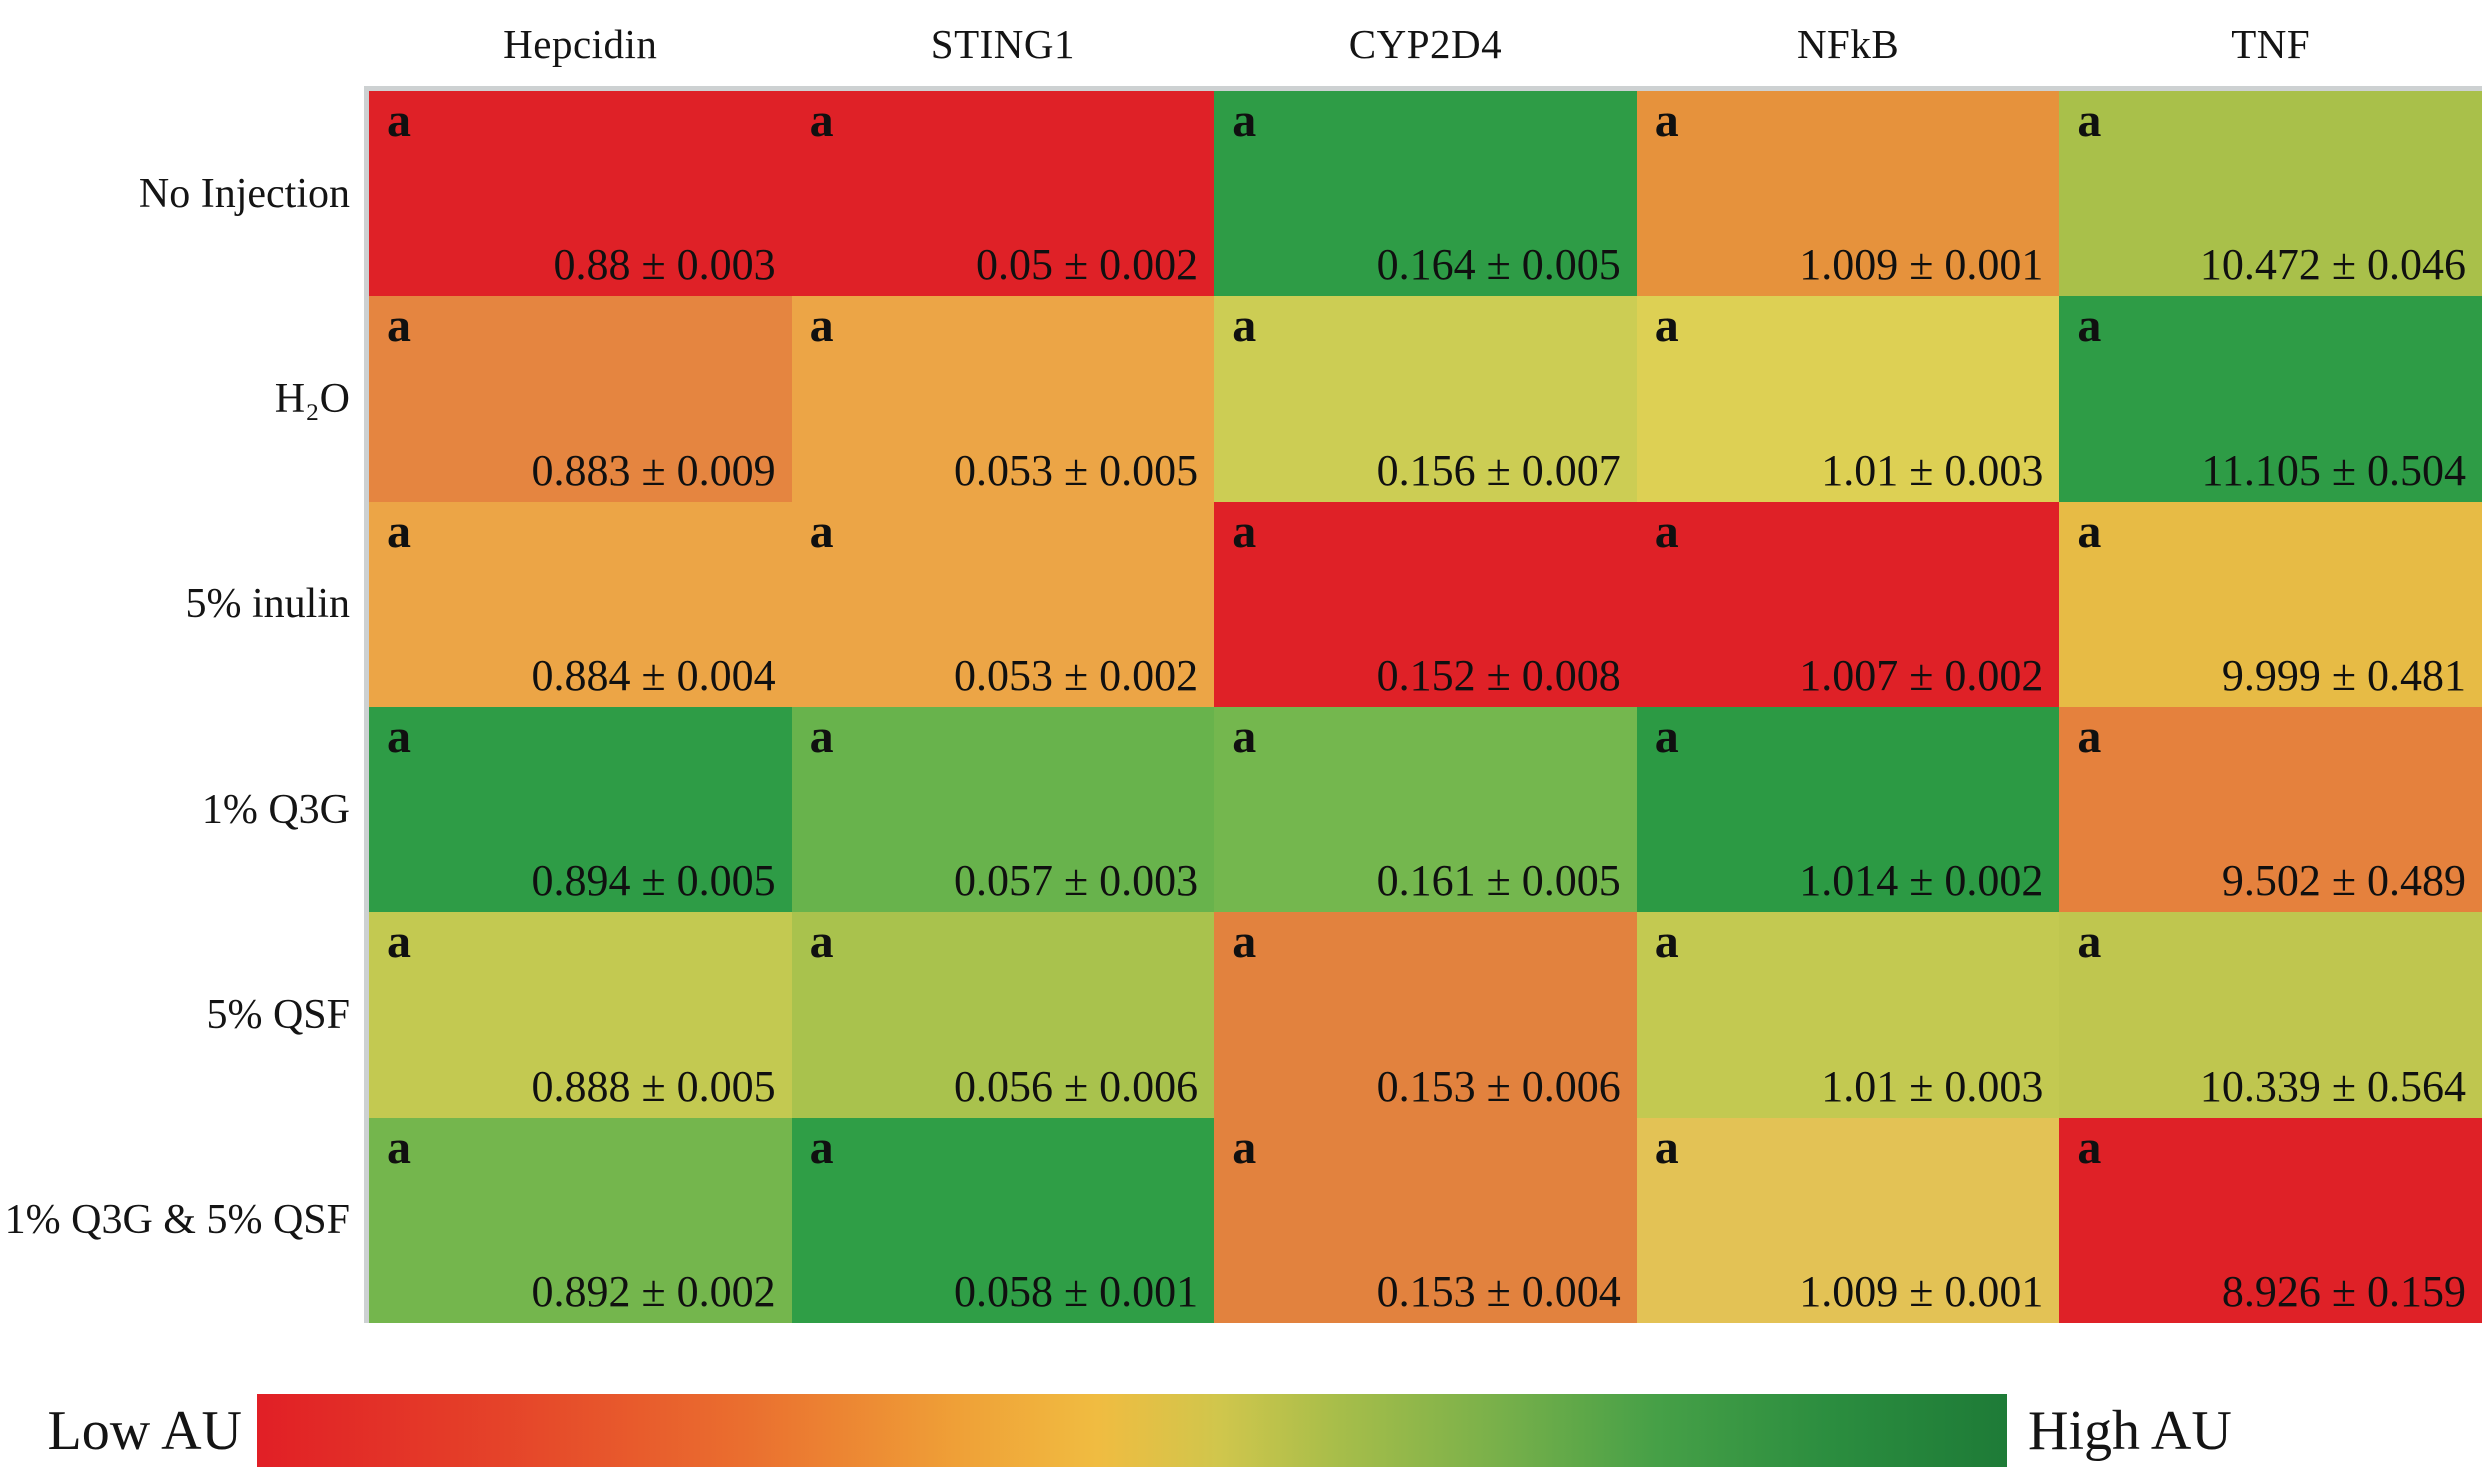 The image size is (2482, 1482). What do you see at coordinates (580, 194) in the screenshot?
I see `heatmap-cell: a 0.88 ± 0.003` at bounding box center [580, 194].